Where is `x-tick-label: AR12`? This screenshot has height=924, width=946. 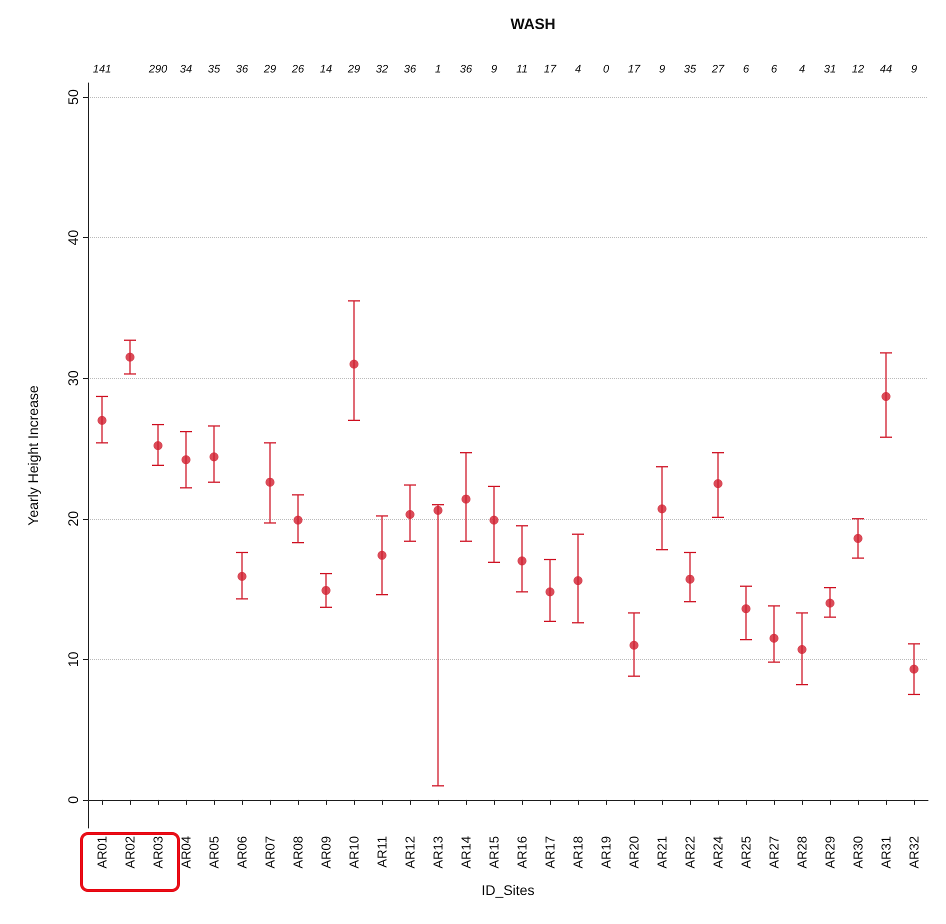
x-tick-label: AR12 is located at coordinates (410, 852).